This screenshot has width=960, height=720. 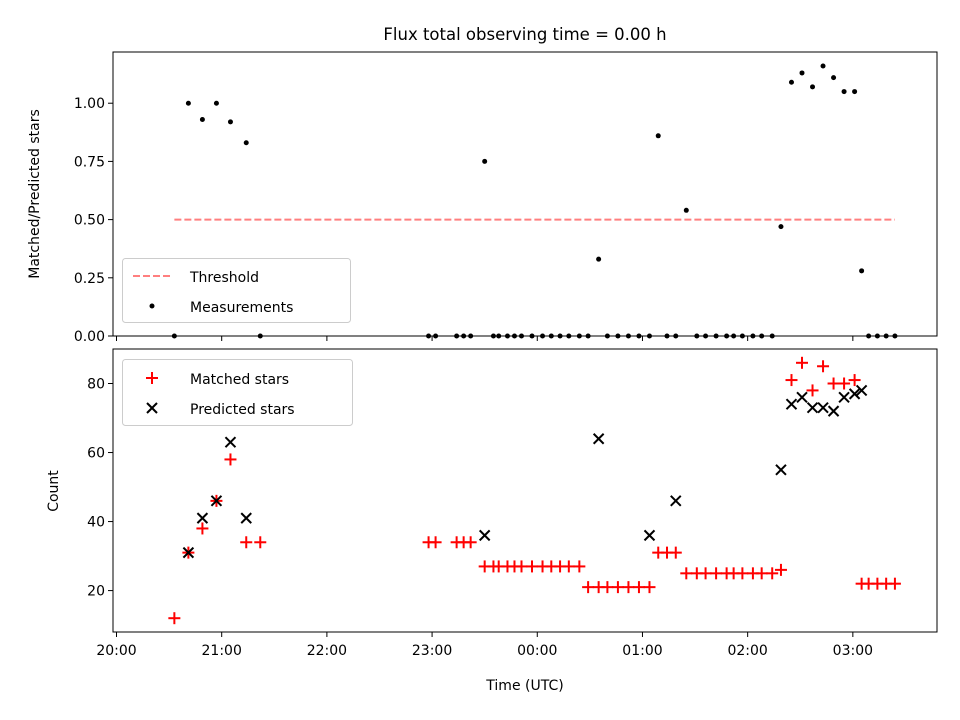 What do you see at coordinates (484, 645) in the screenshot?
I see `bottom-x-ticks: 20:00 21:00 22:00 23:00 00:00 01:00 02:00 03:00` at bounding box center [484, 645].